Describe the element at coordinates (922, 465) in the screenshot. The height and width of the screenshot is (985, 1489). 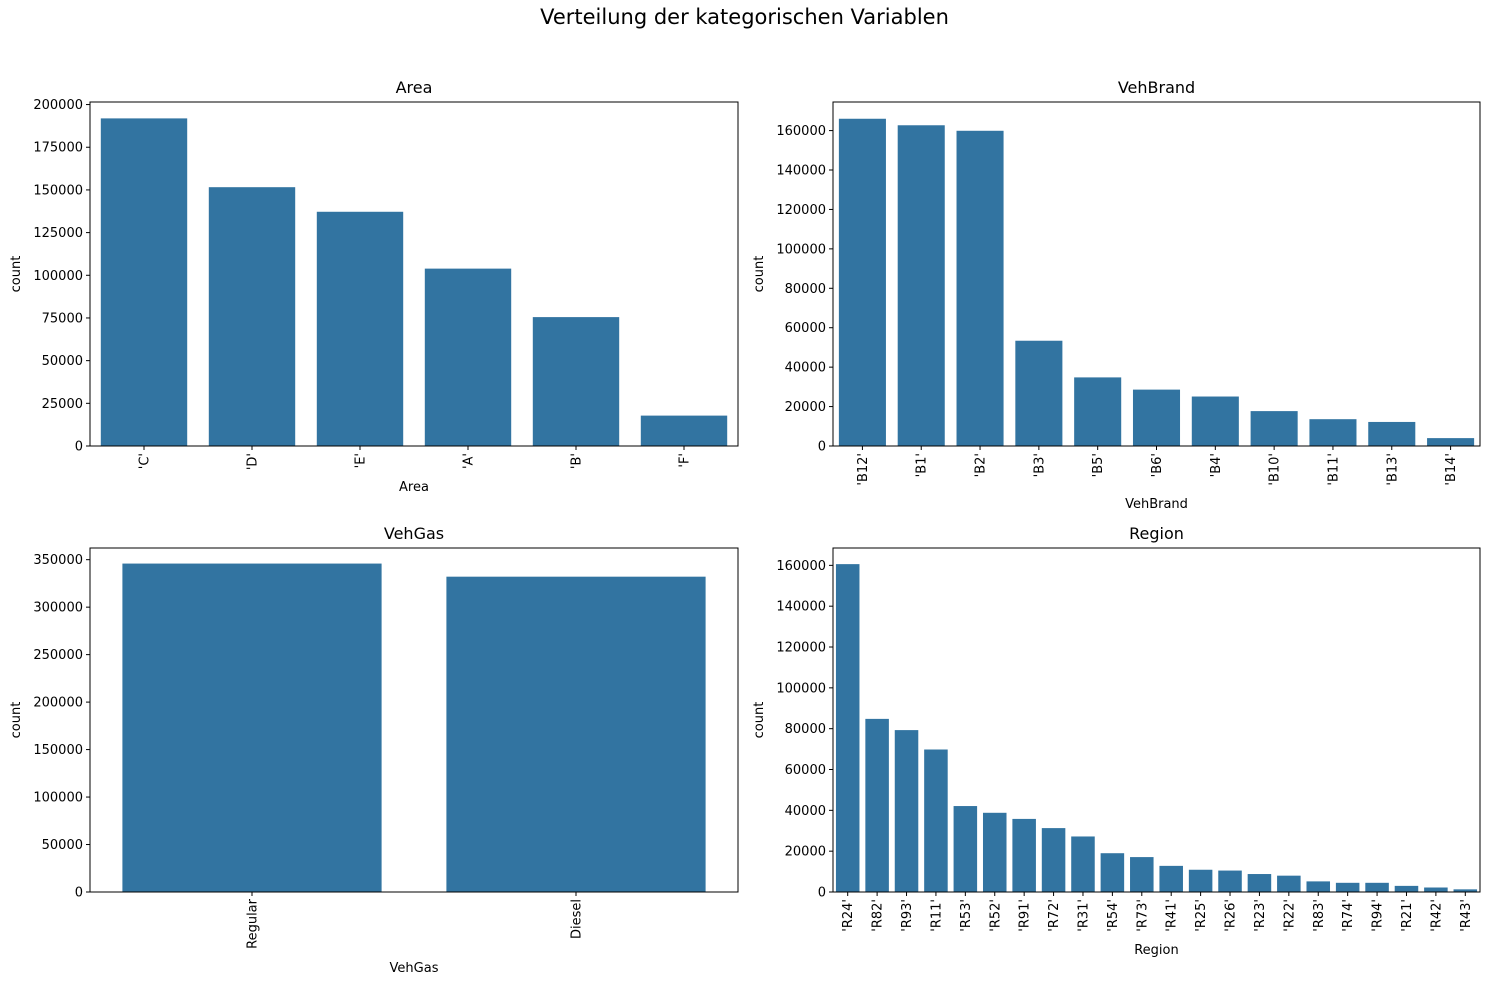
I see `x-tick-label: 'B1'` at that location.